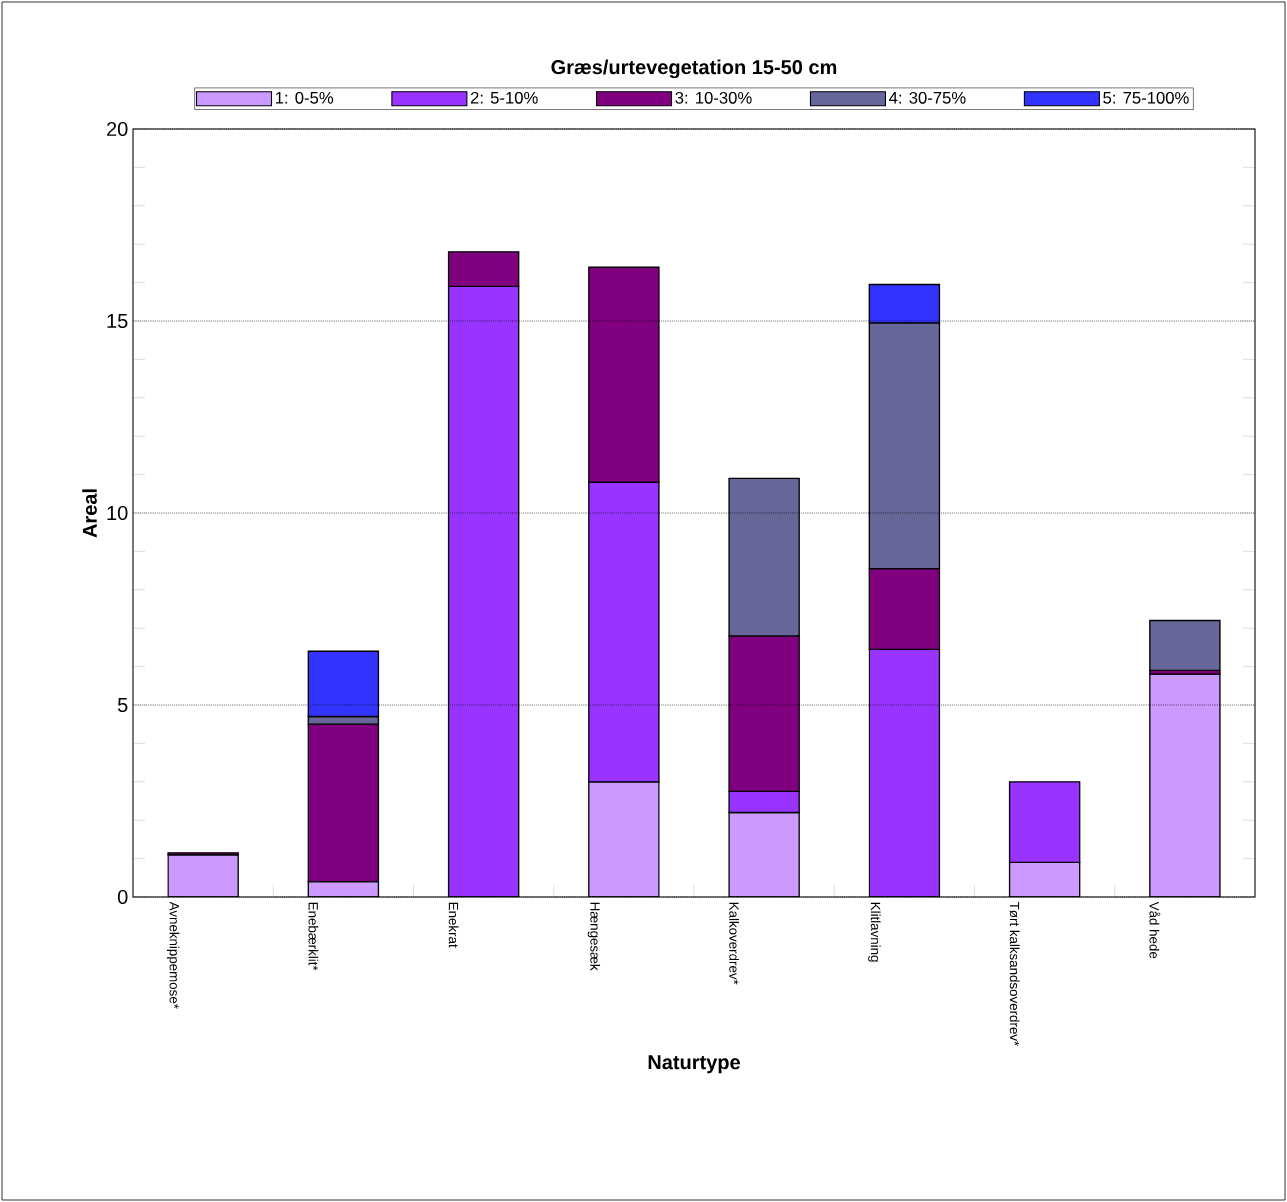  I want to click on x-tick-label: Enebærklit*, so click(313, 936).